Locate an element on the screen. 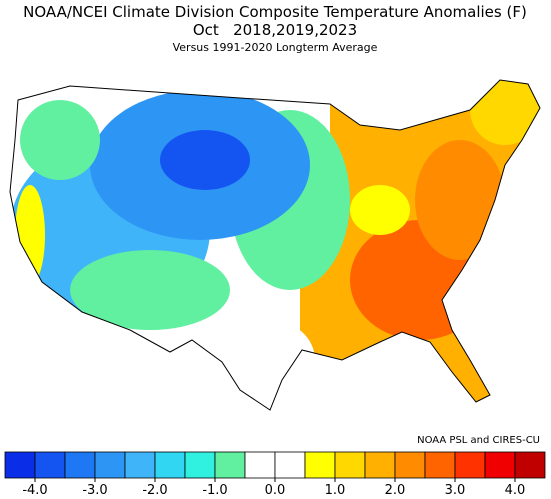 The width and height of the screenshot is (551, 499). credit: NOAA PSL and CIRES-CU is located at coordinates (478, 440).